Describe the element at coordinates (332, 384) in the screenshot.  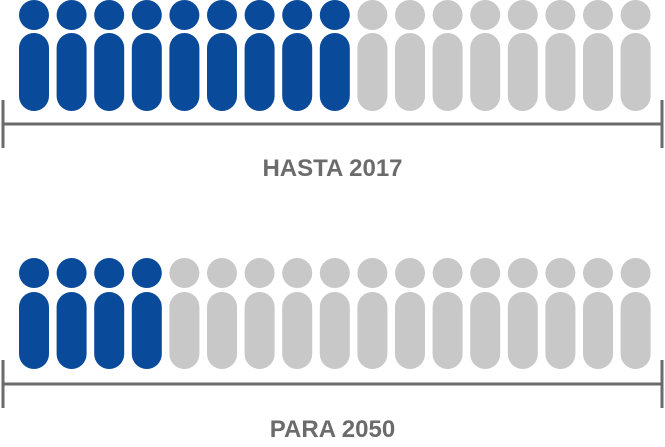
I see `bracket-2050` at that location.